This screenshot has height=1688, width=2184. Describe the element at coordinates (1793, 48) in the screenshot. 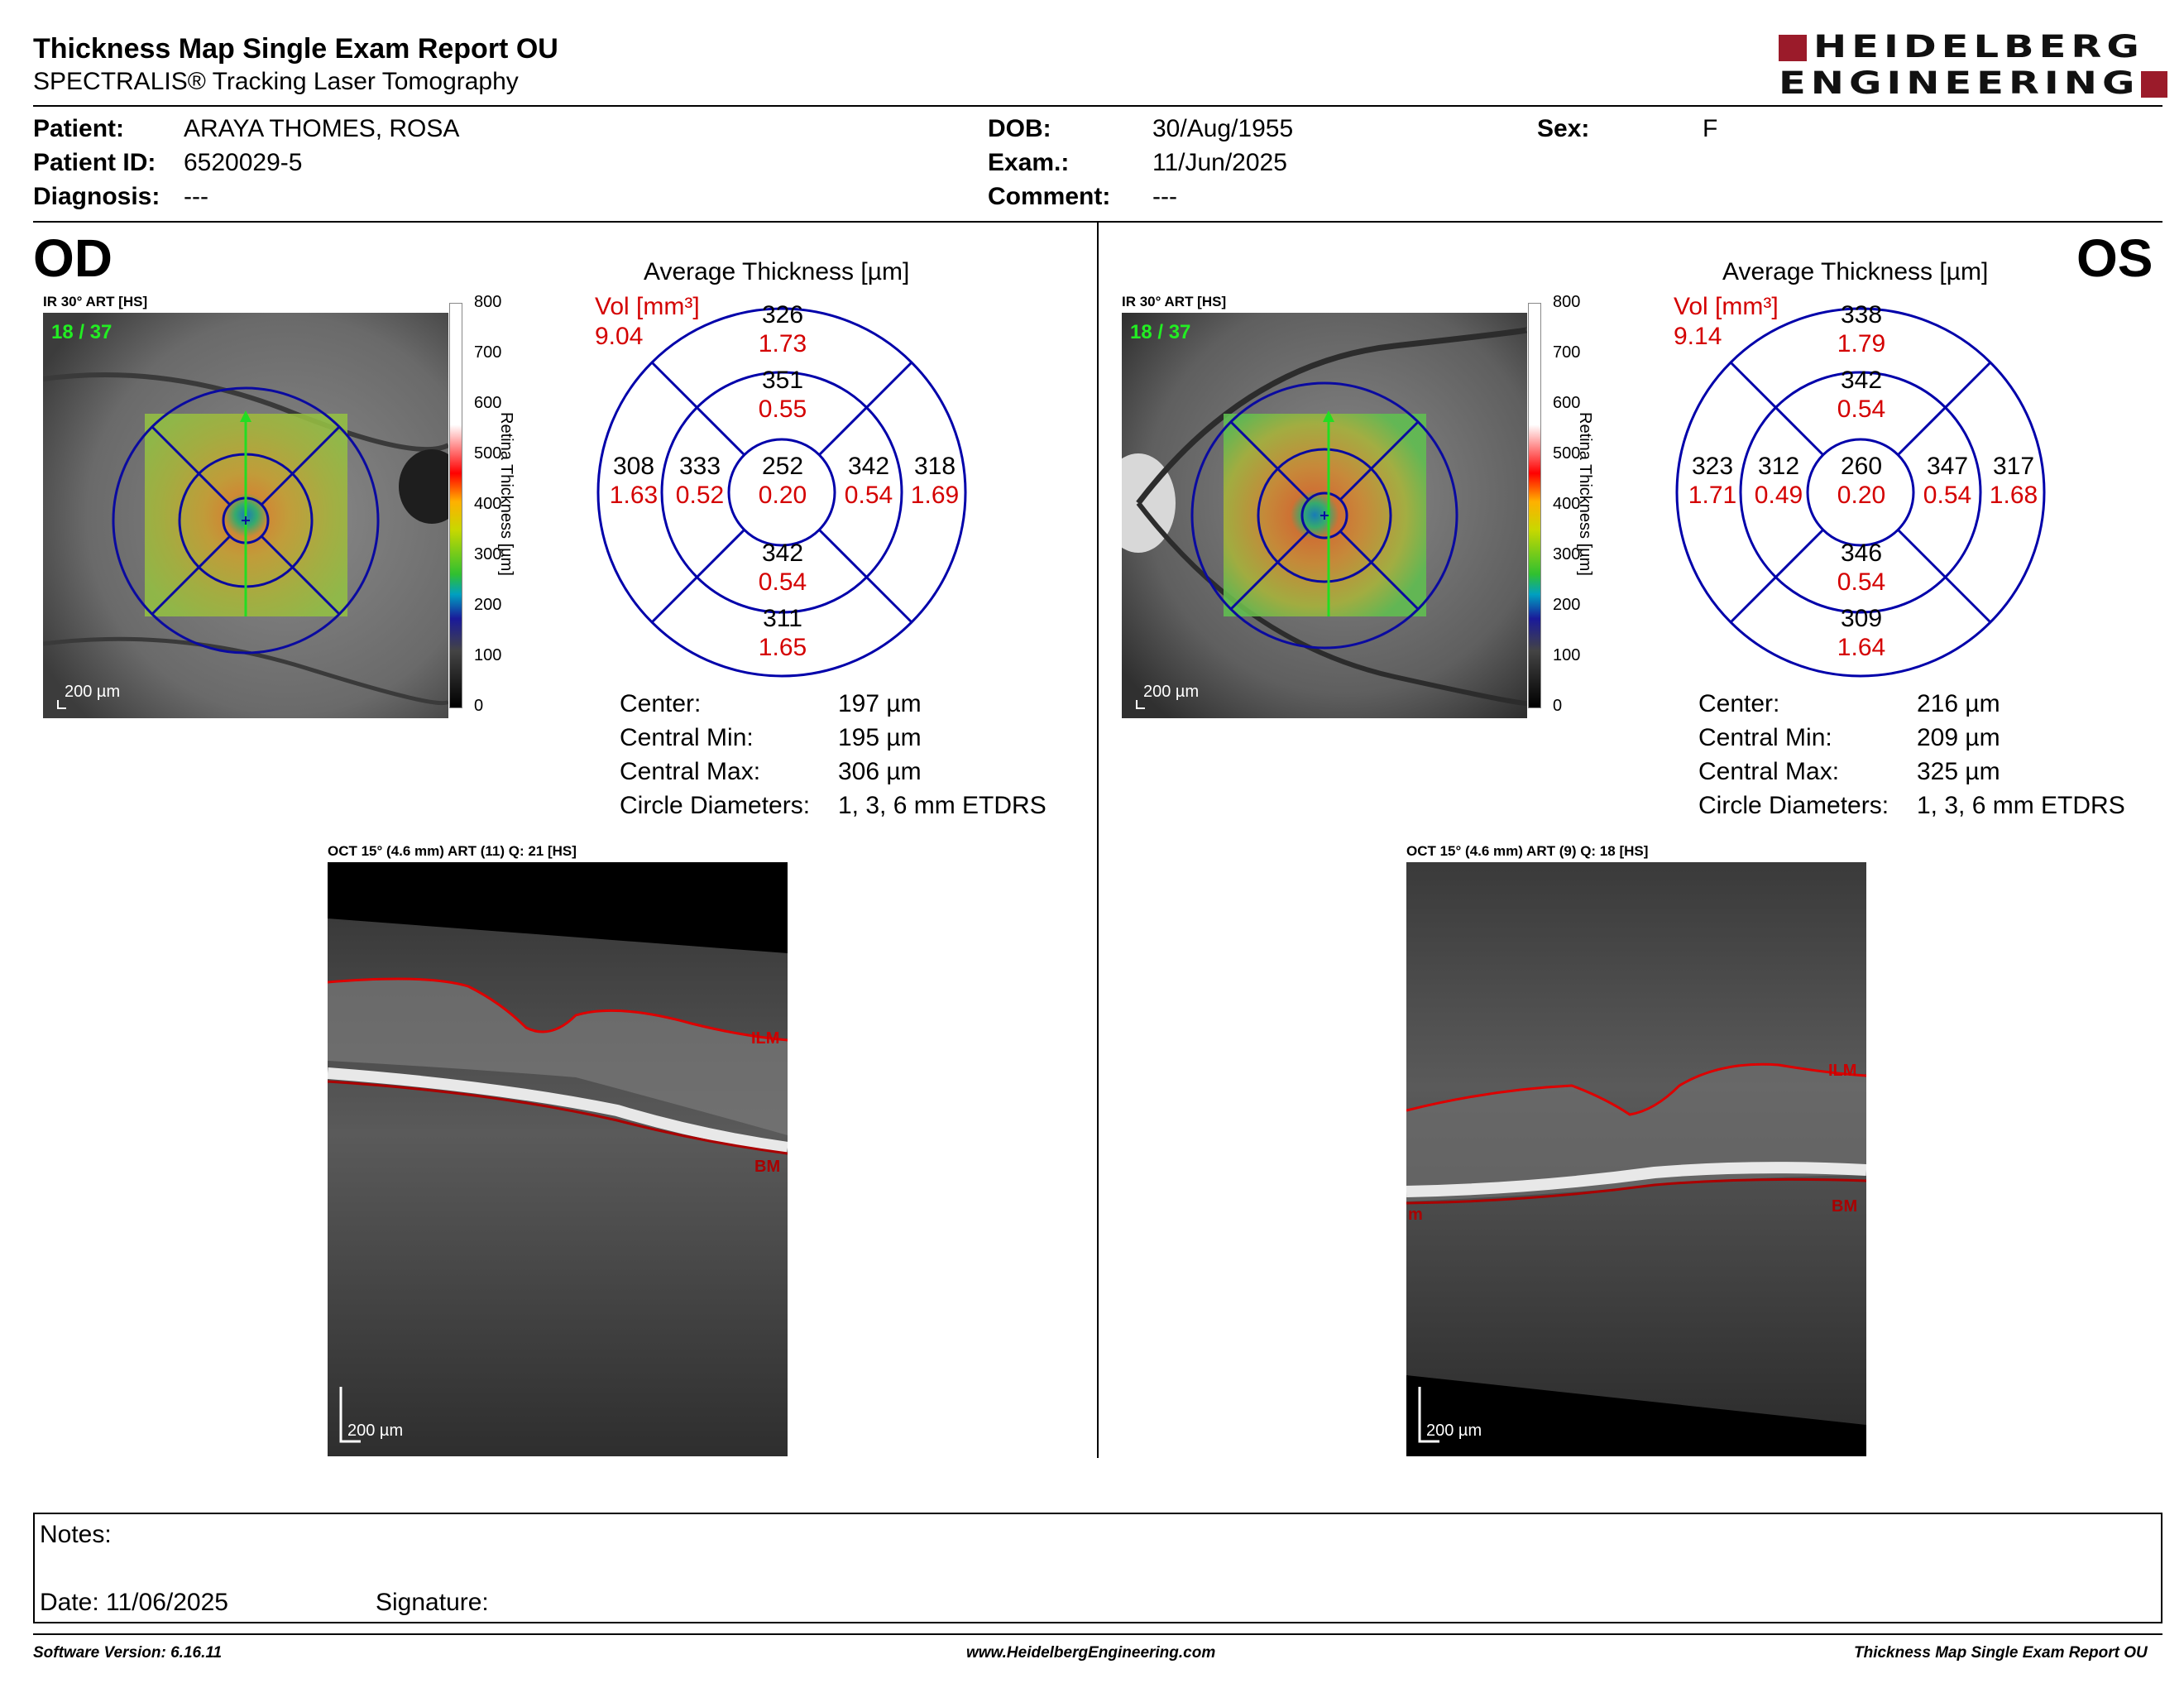

I see `logo-red-square` at that location.